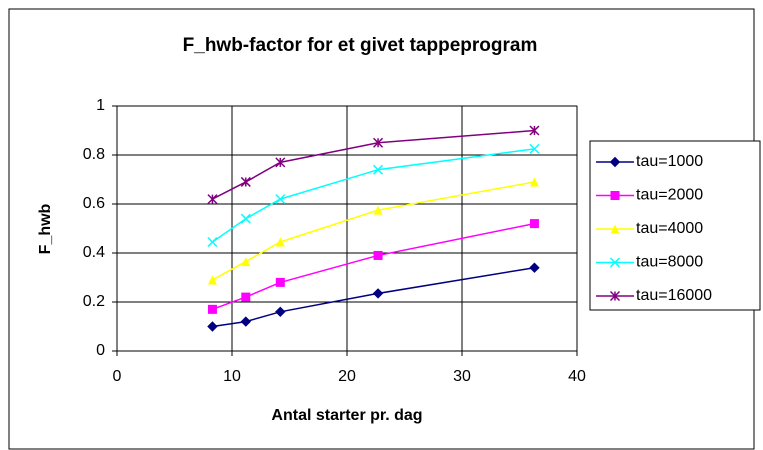  What do you see at coordinates (347, 376) in the screenshot?
I see `x-tick-label: 20` at bounding box center [347, 376].